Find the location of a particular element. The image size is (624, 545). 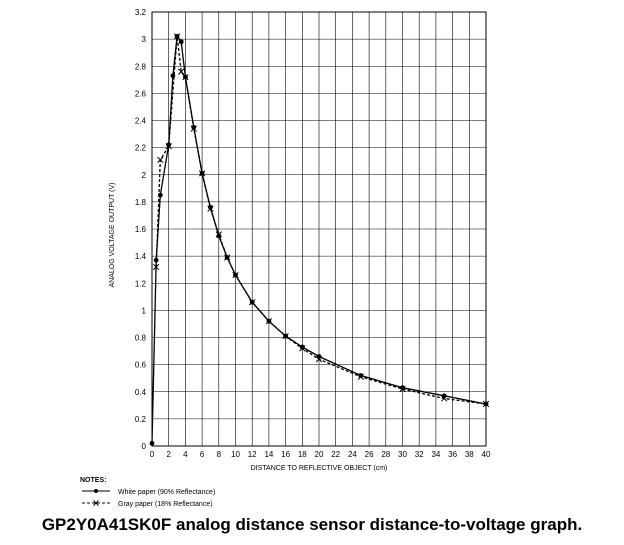

y-tick-label: 0 is located at coordinates (144, 446).